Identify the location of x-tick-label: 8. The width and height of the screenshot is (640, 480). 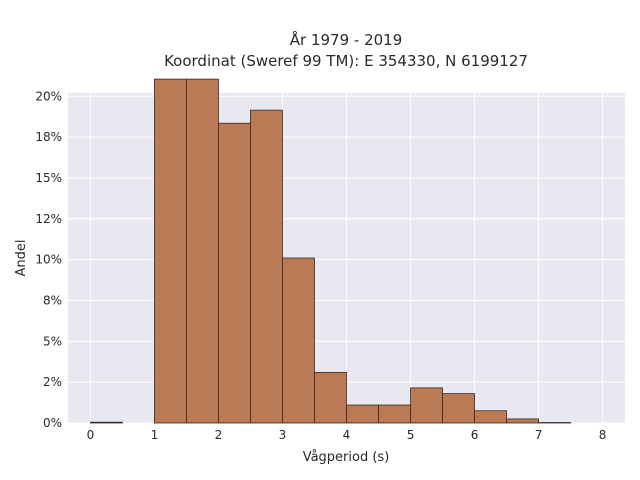
(603, 435).